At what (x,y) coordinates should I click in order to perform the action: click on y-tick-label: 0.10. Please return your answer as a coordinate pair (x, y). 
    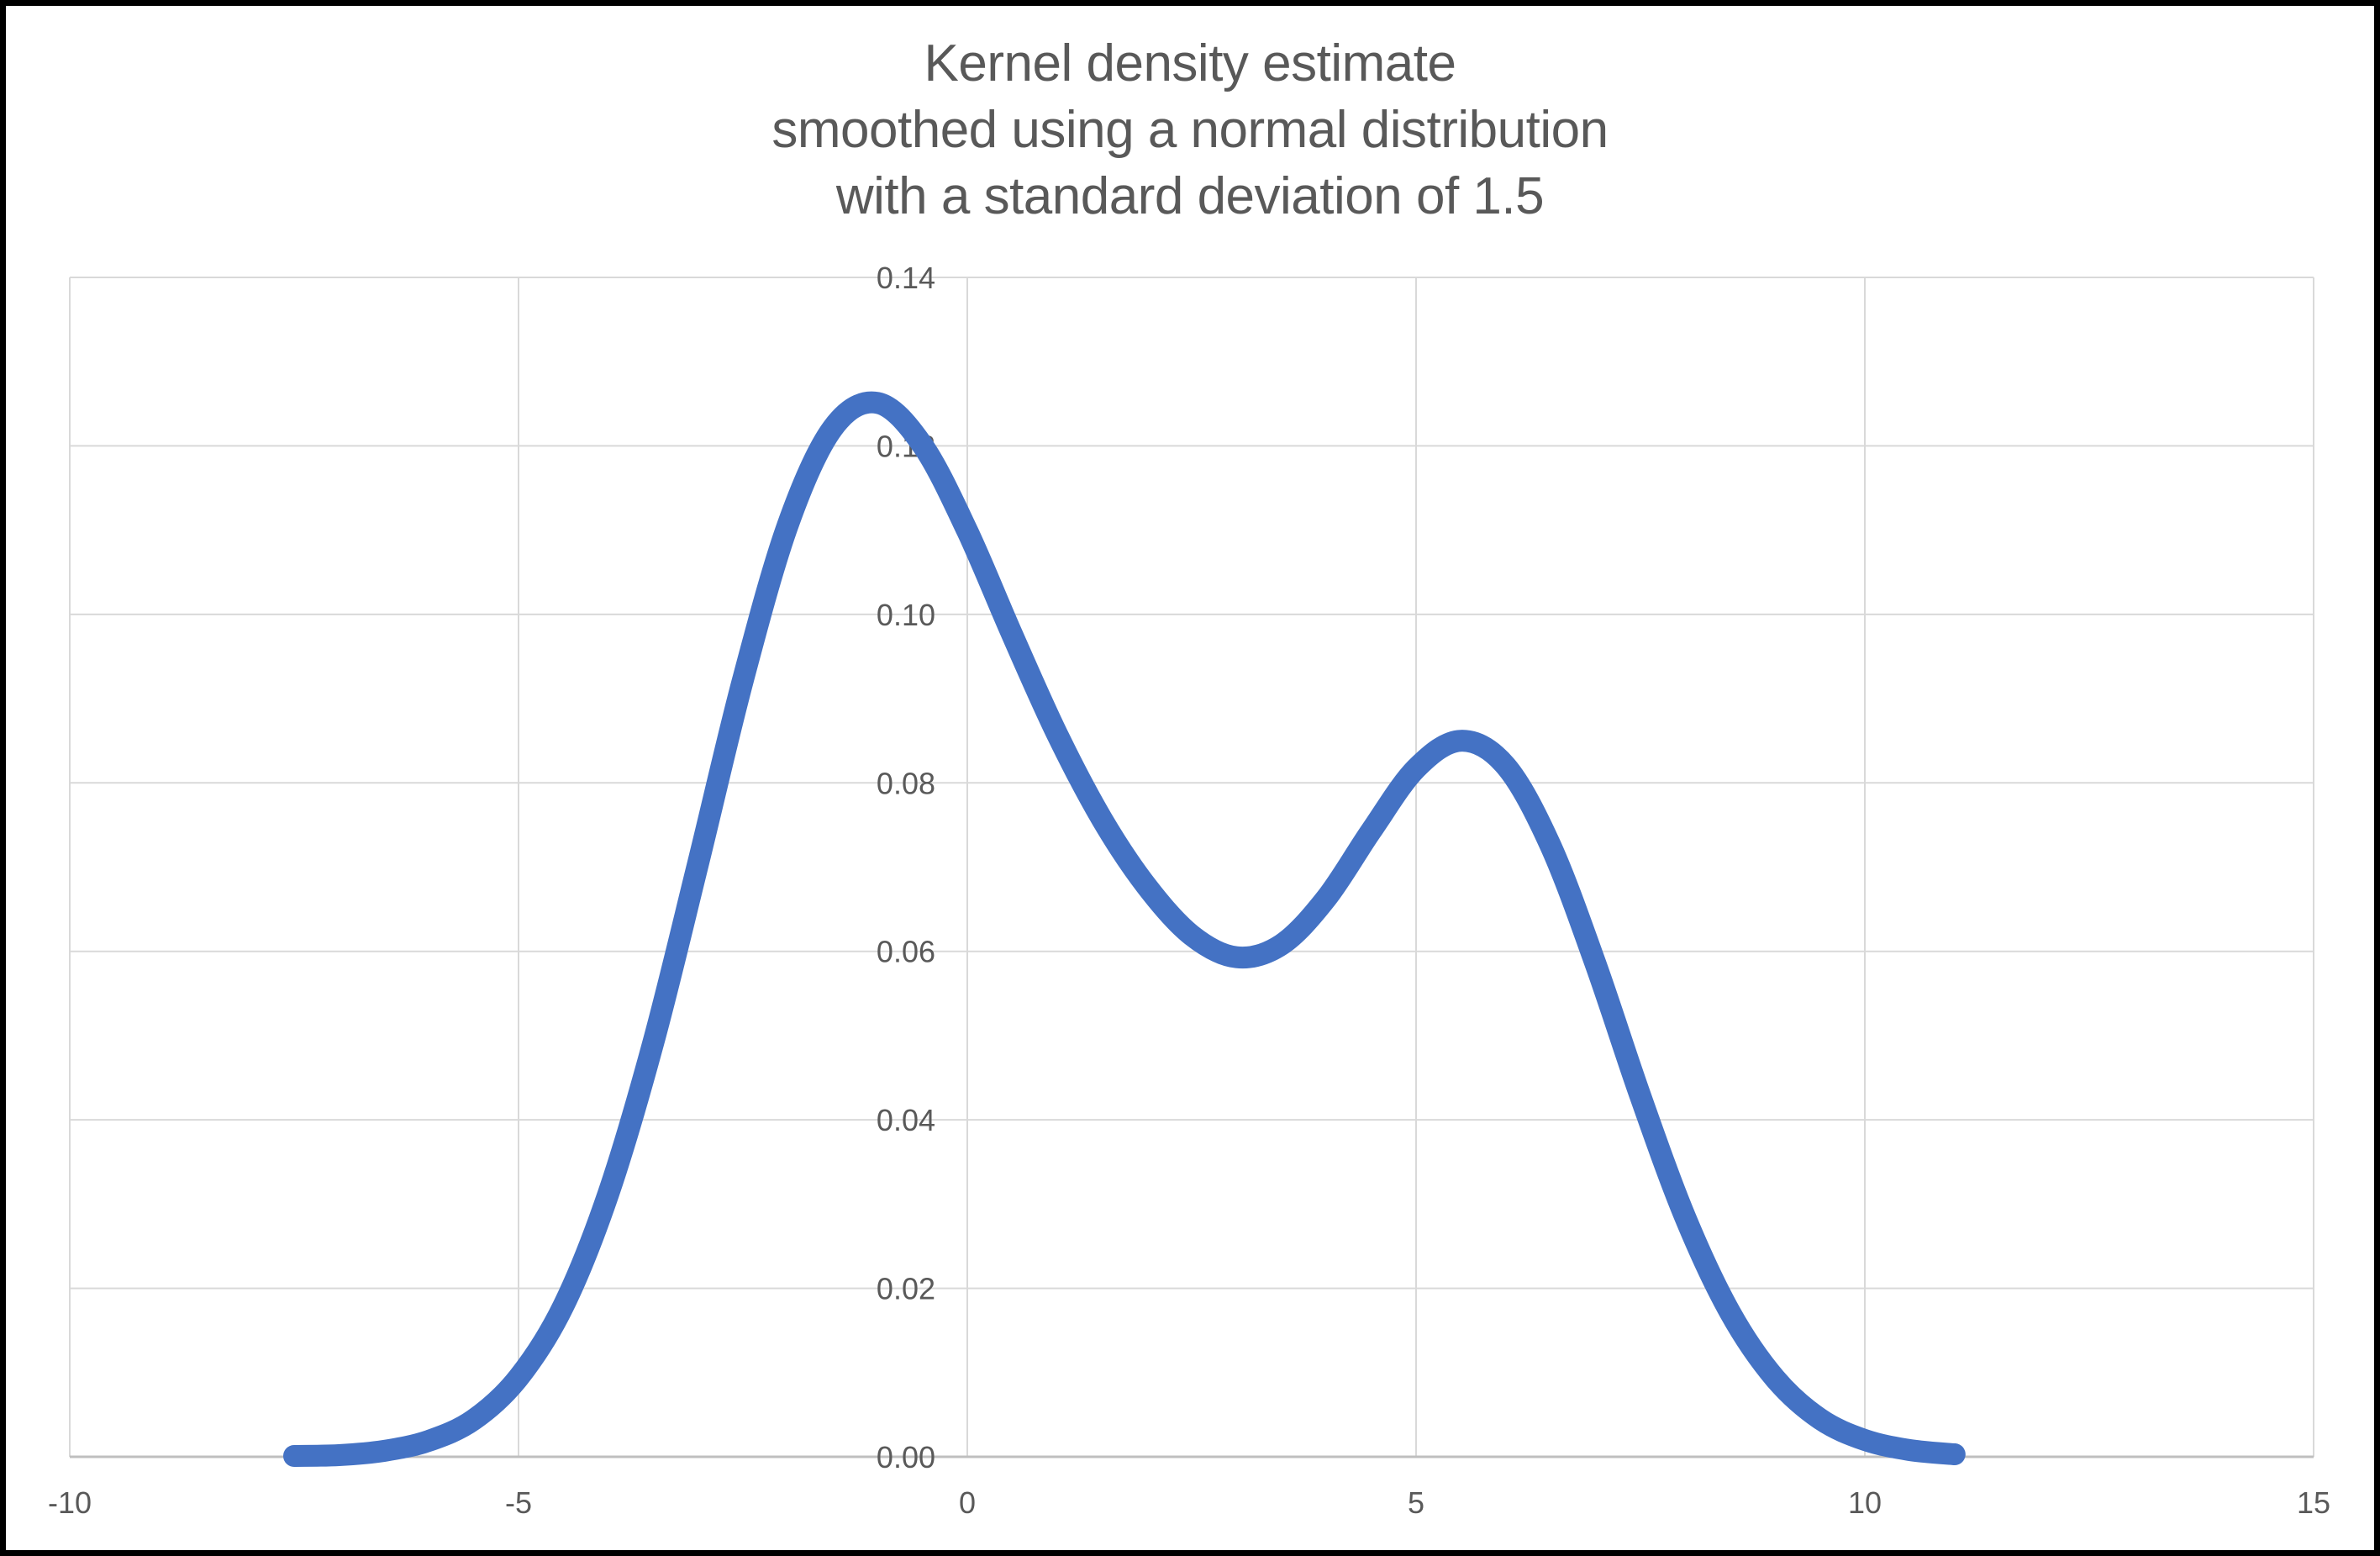
    Looking at the image, I should click on (906, 615).